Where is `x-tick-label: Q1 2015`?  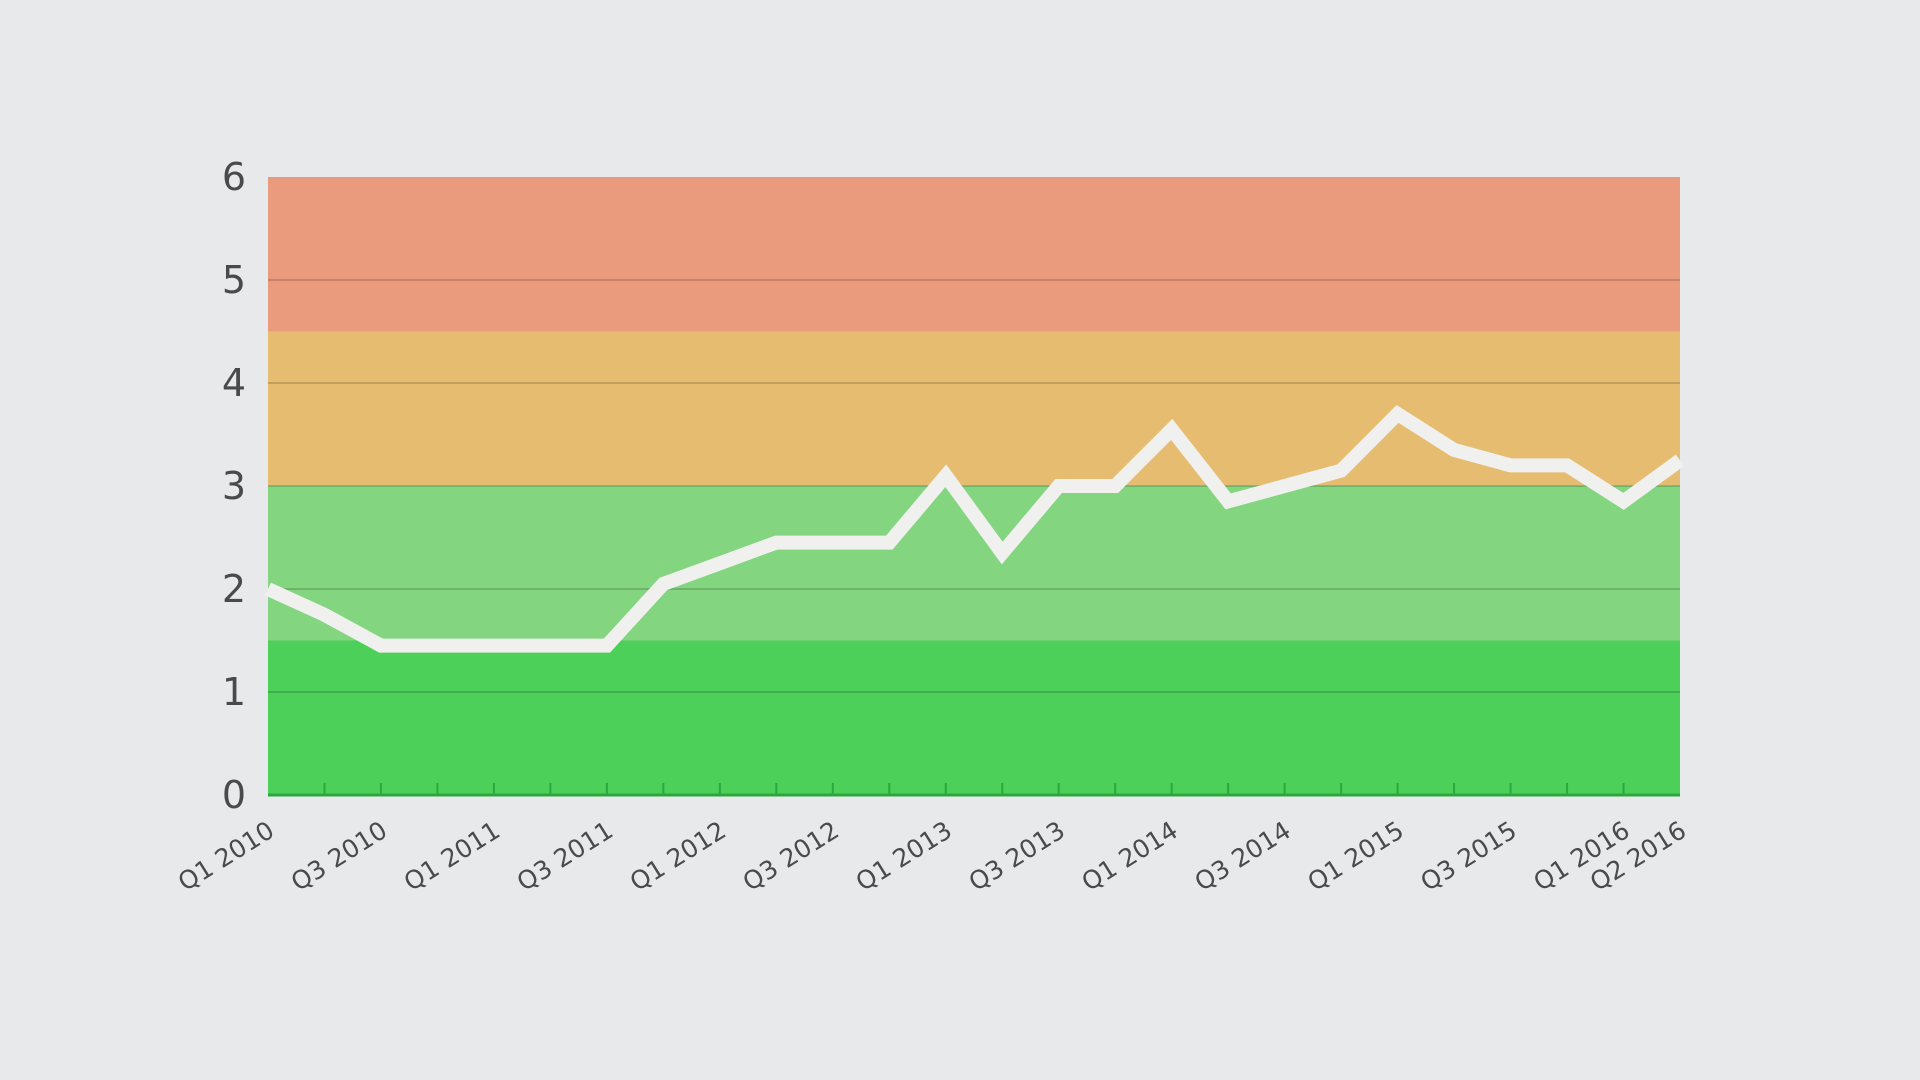
x-tick-label: Q1 2015 is located at coordinates (1356, 855).